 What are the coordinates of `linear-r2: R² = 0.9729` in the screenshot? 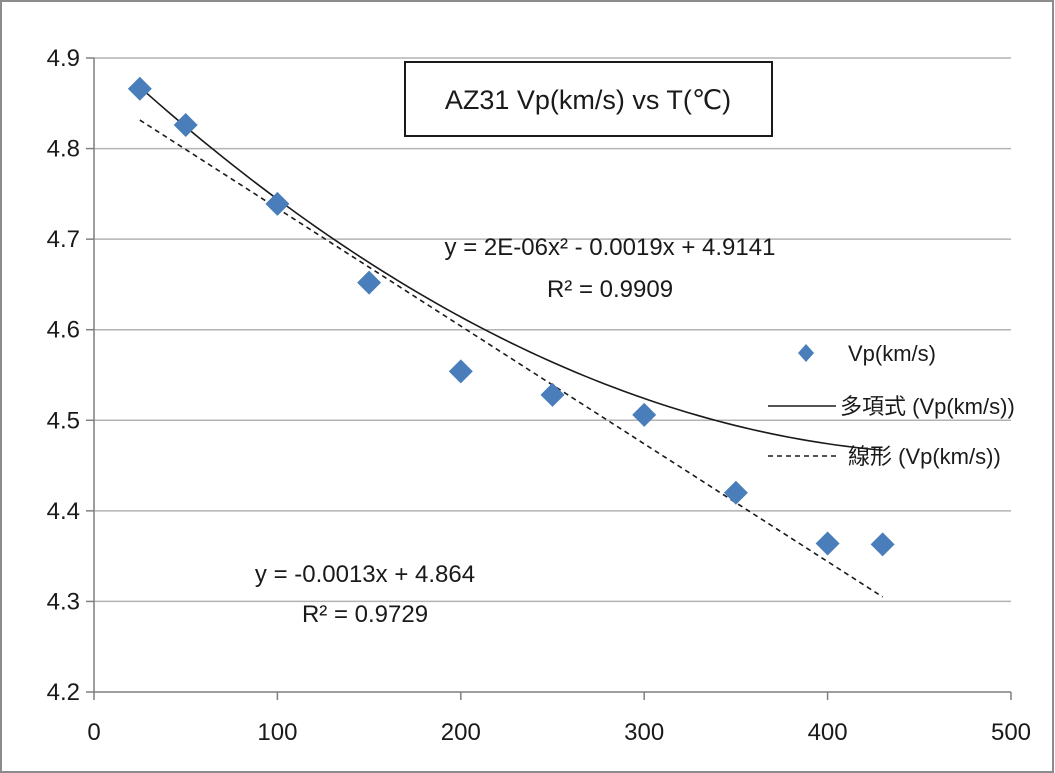 It's located at (365, 614).